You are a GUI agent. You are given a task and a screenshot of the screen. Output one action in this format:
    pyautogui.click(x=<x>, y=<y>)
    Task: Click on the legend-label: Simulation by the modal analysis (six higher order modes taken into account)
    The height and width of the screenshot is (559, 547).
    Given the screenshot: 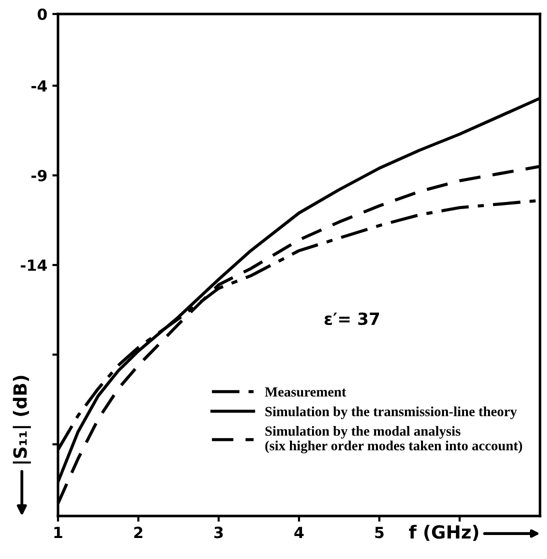 What is the action you would take?
    pyautogui.click(x=393, y=440)
    